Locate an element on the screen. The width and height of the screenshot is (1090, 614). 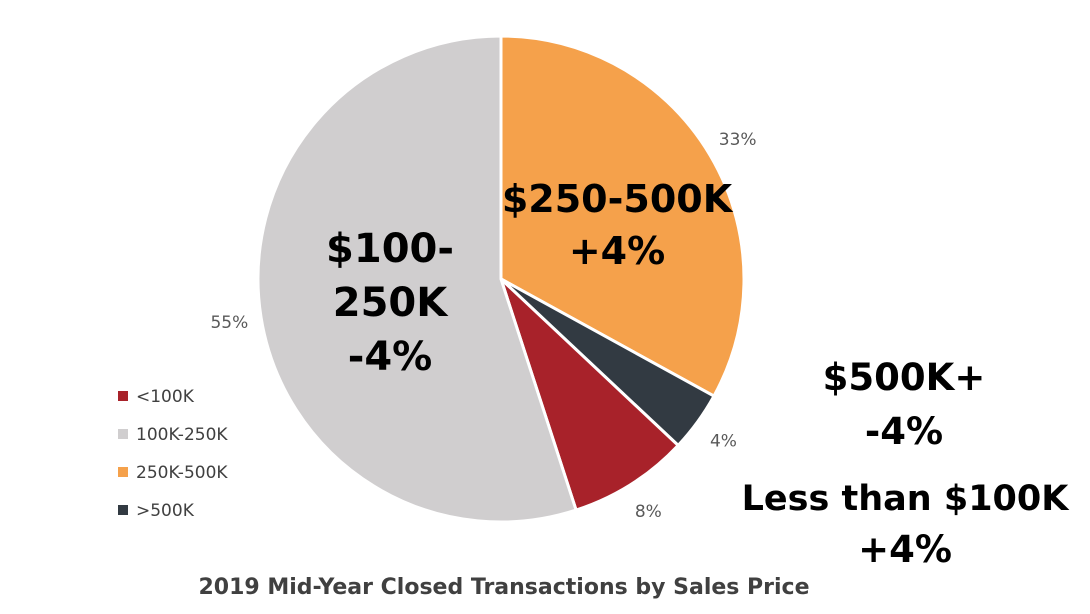
legend-label-gt-500k: >500K is located at coordinates (165, 511).